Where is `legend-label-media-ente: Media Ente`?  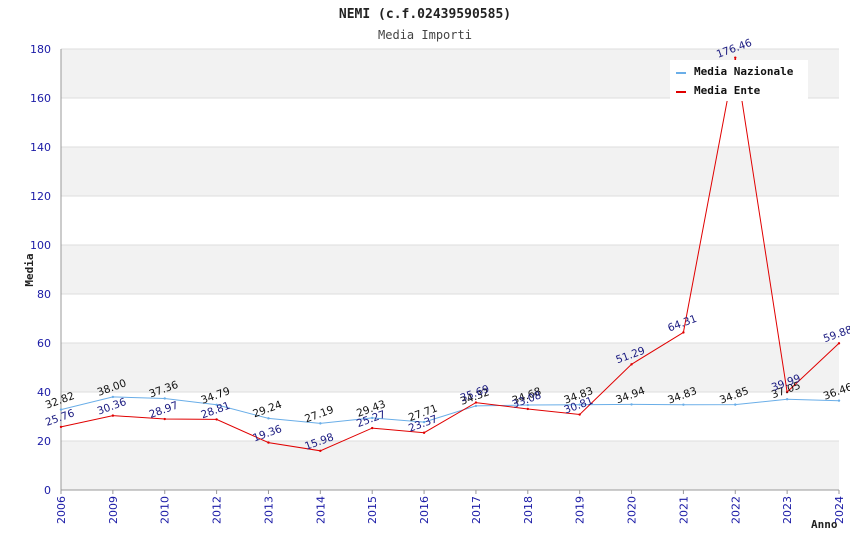 legend-label-media-ente: Media Ente is located at coordinates (727, 90).